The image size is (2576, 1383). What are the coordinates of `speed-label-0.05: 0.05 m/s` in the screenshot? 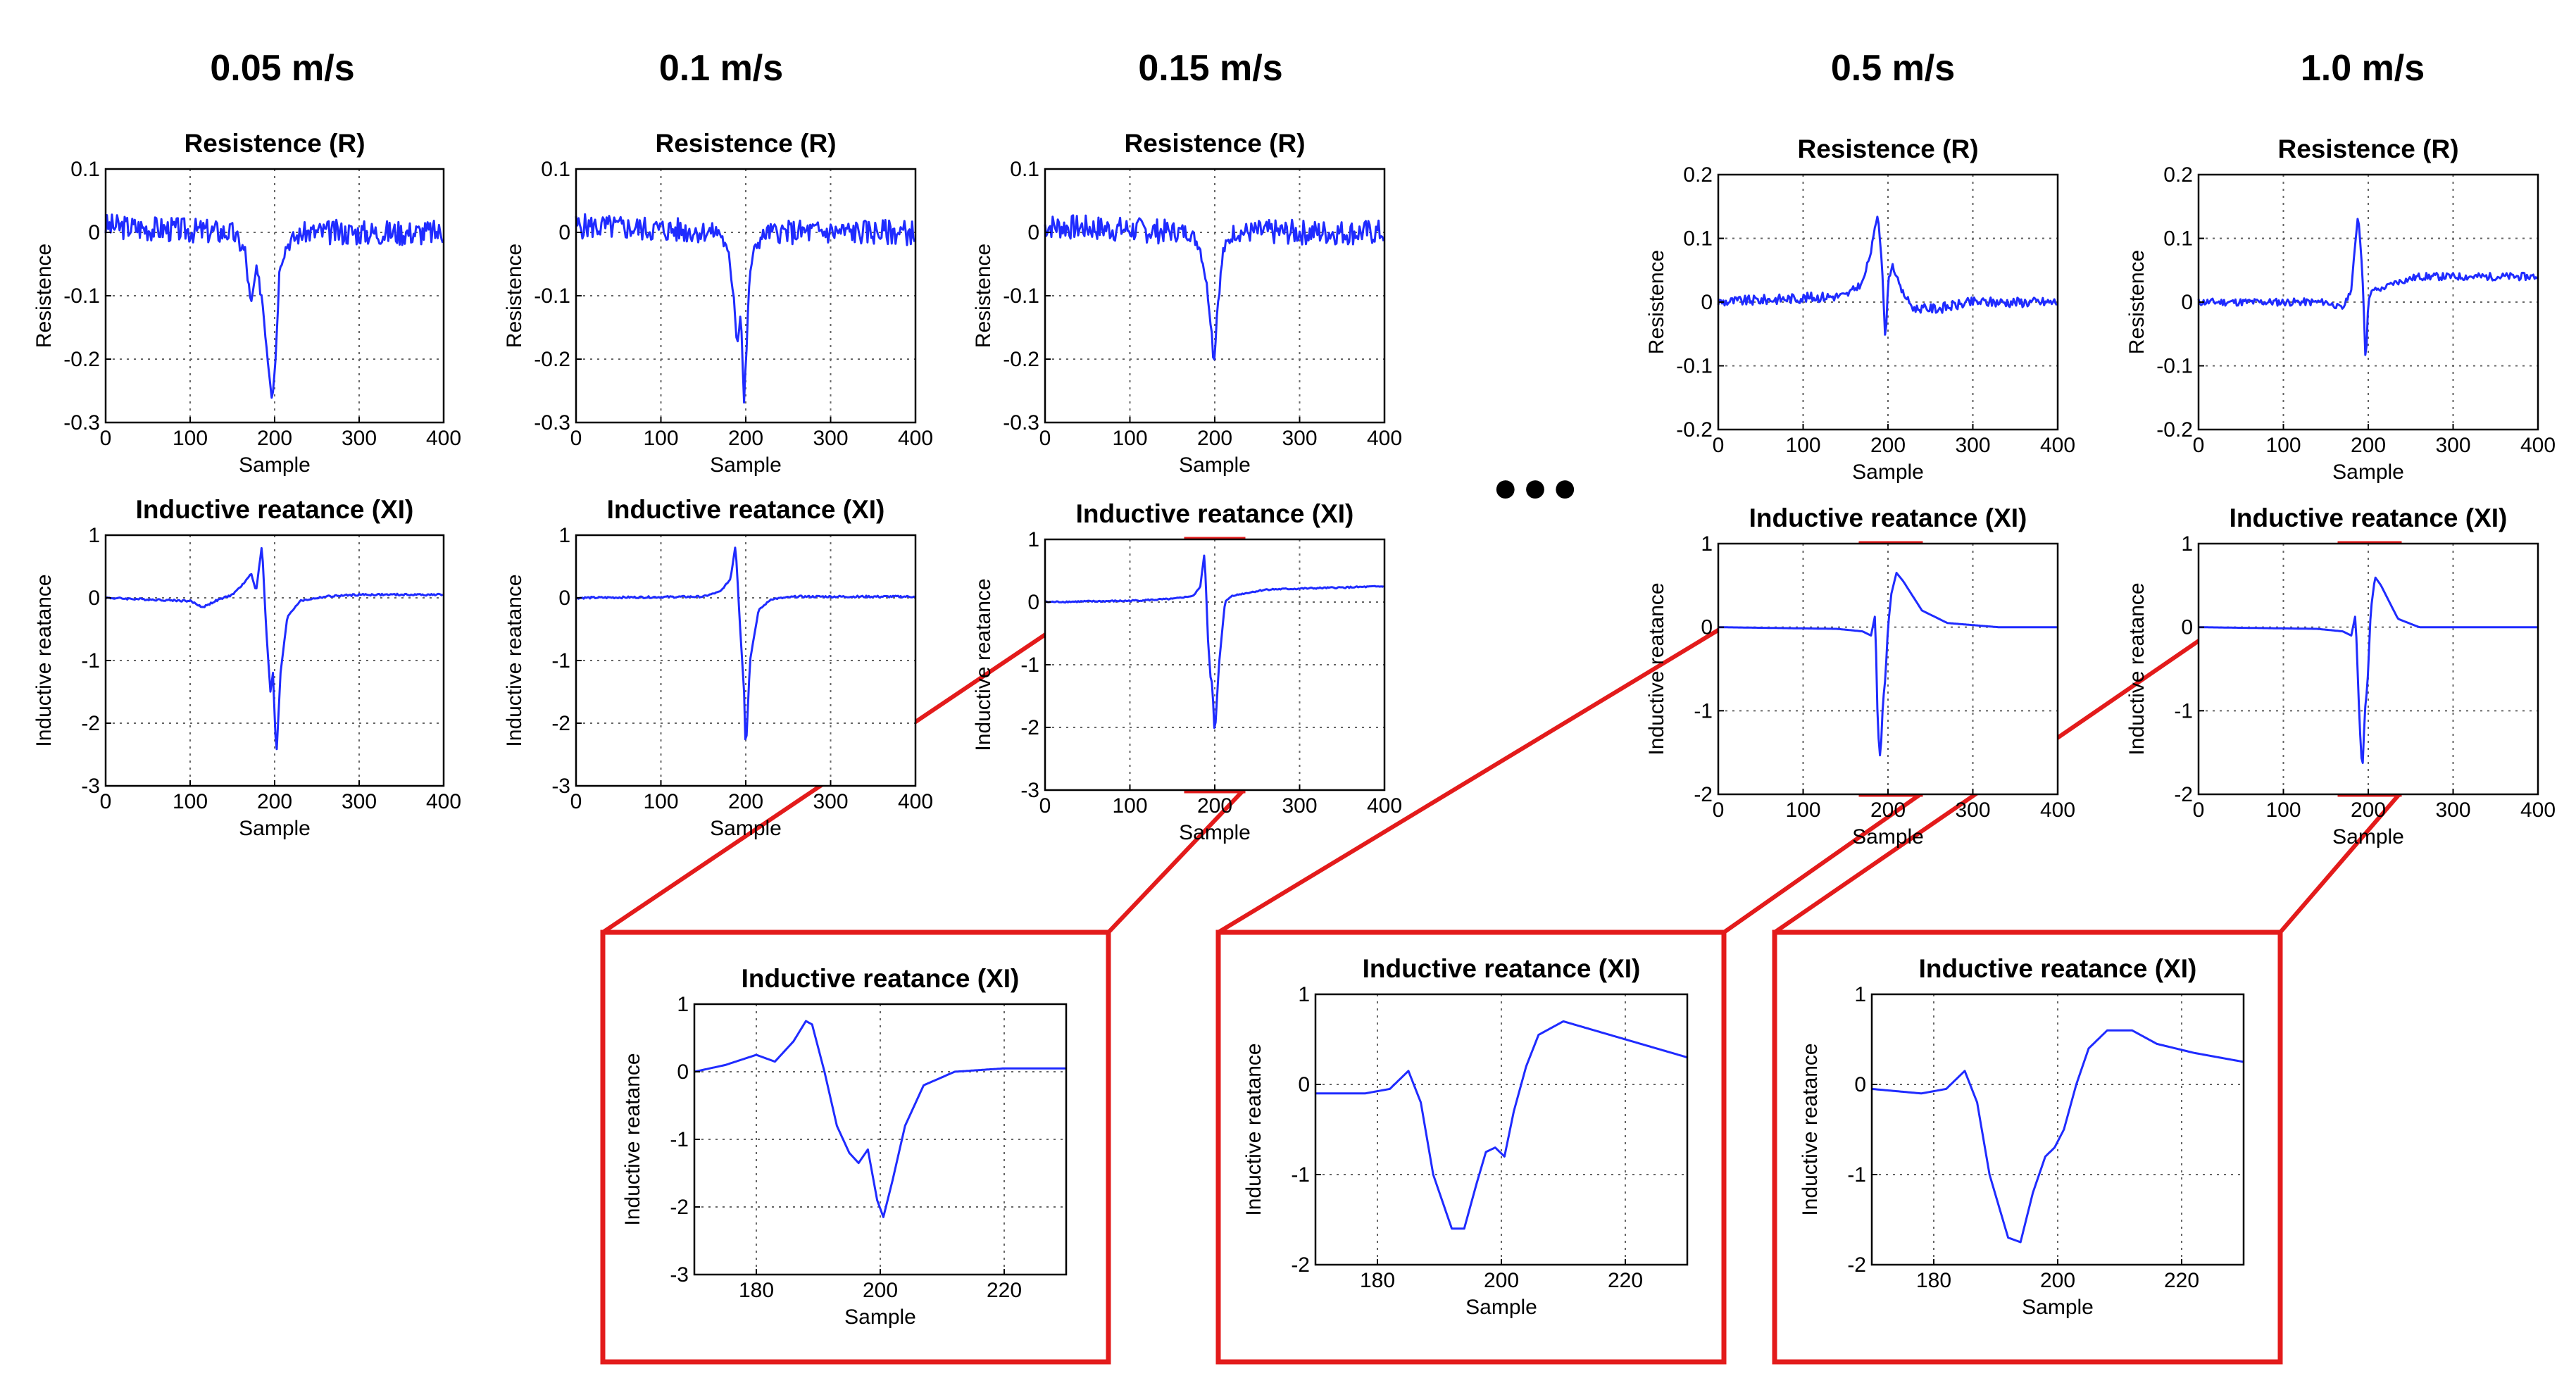 It's located at (282, 68).